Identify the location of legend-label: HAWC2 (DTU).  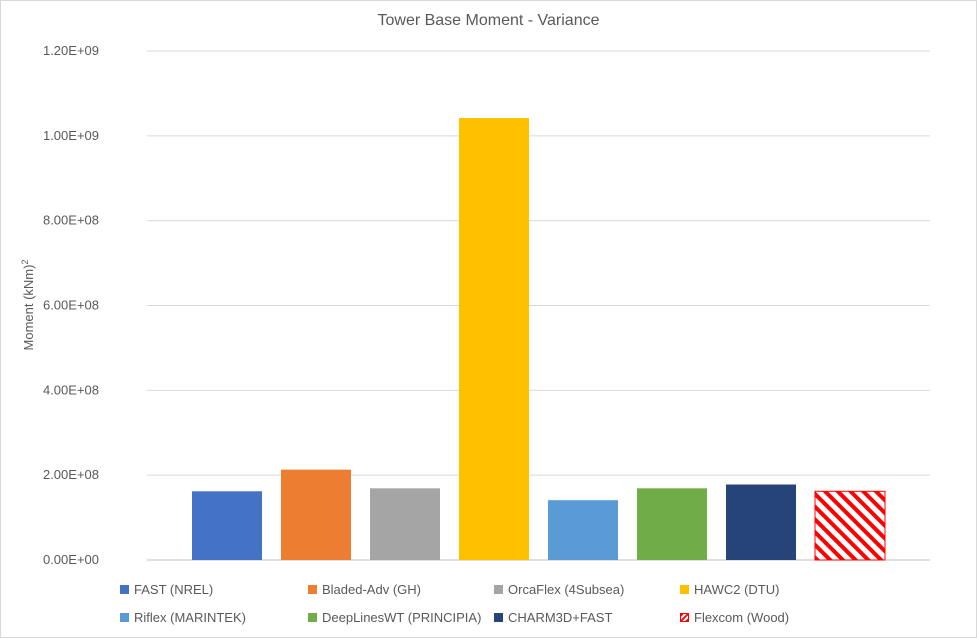
(737, 589).